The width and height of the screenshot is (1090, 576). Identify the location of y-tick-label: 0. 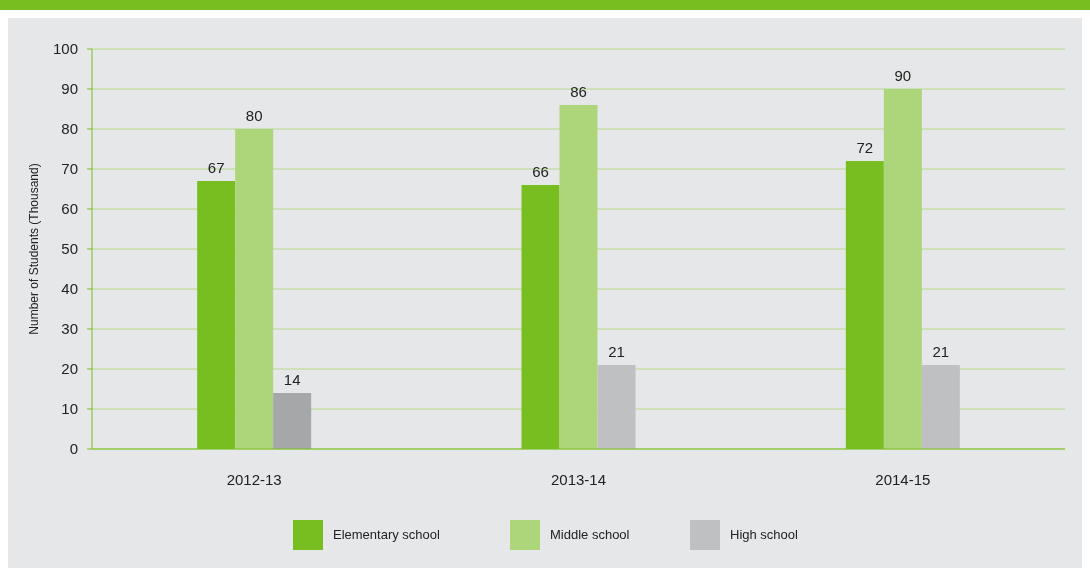
(73, 448).